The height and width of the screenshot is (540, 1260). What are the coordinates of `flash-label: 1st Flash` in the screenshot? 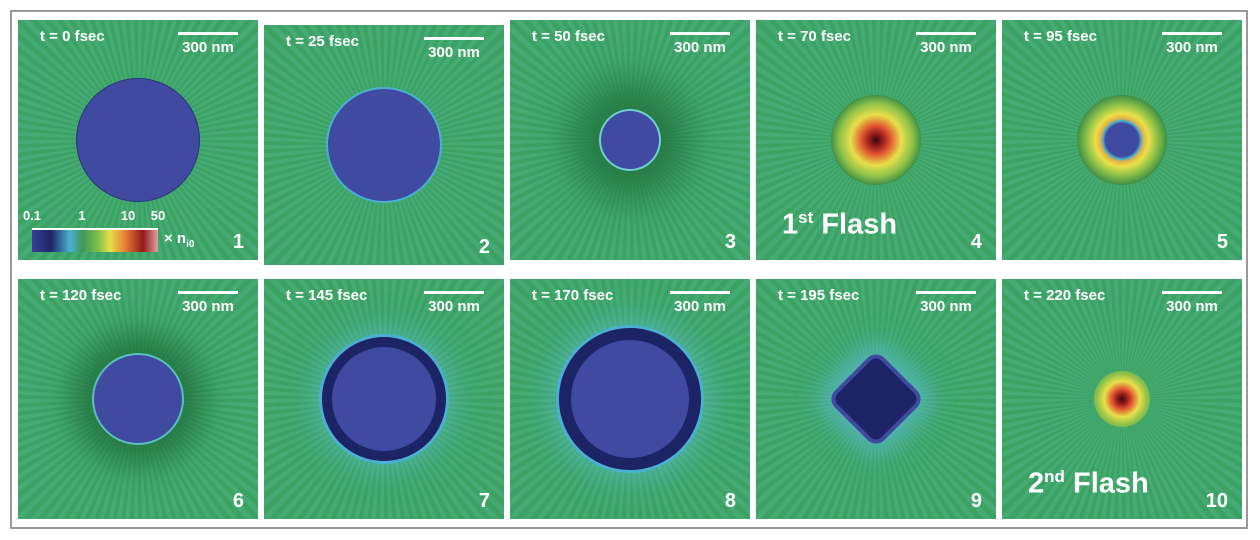 It's located at (839, 225).